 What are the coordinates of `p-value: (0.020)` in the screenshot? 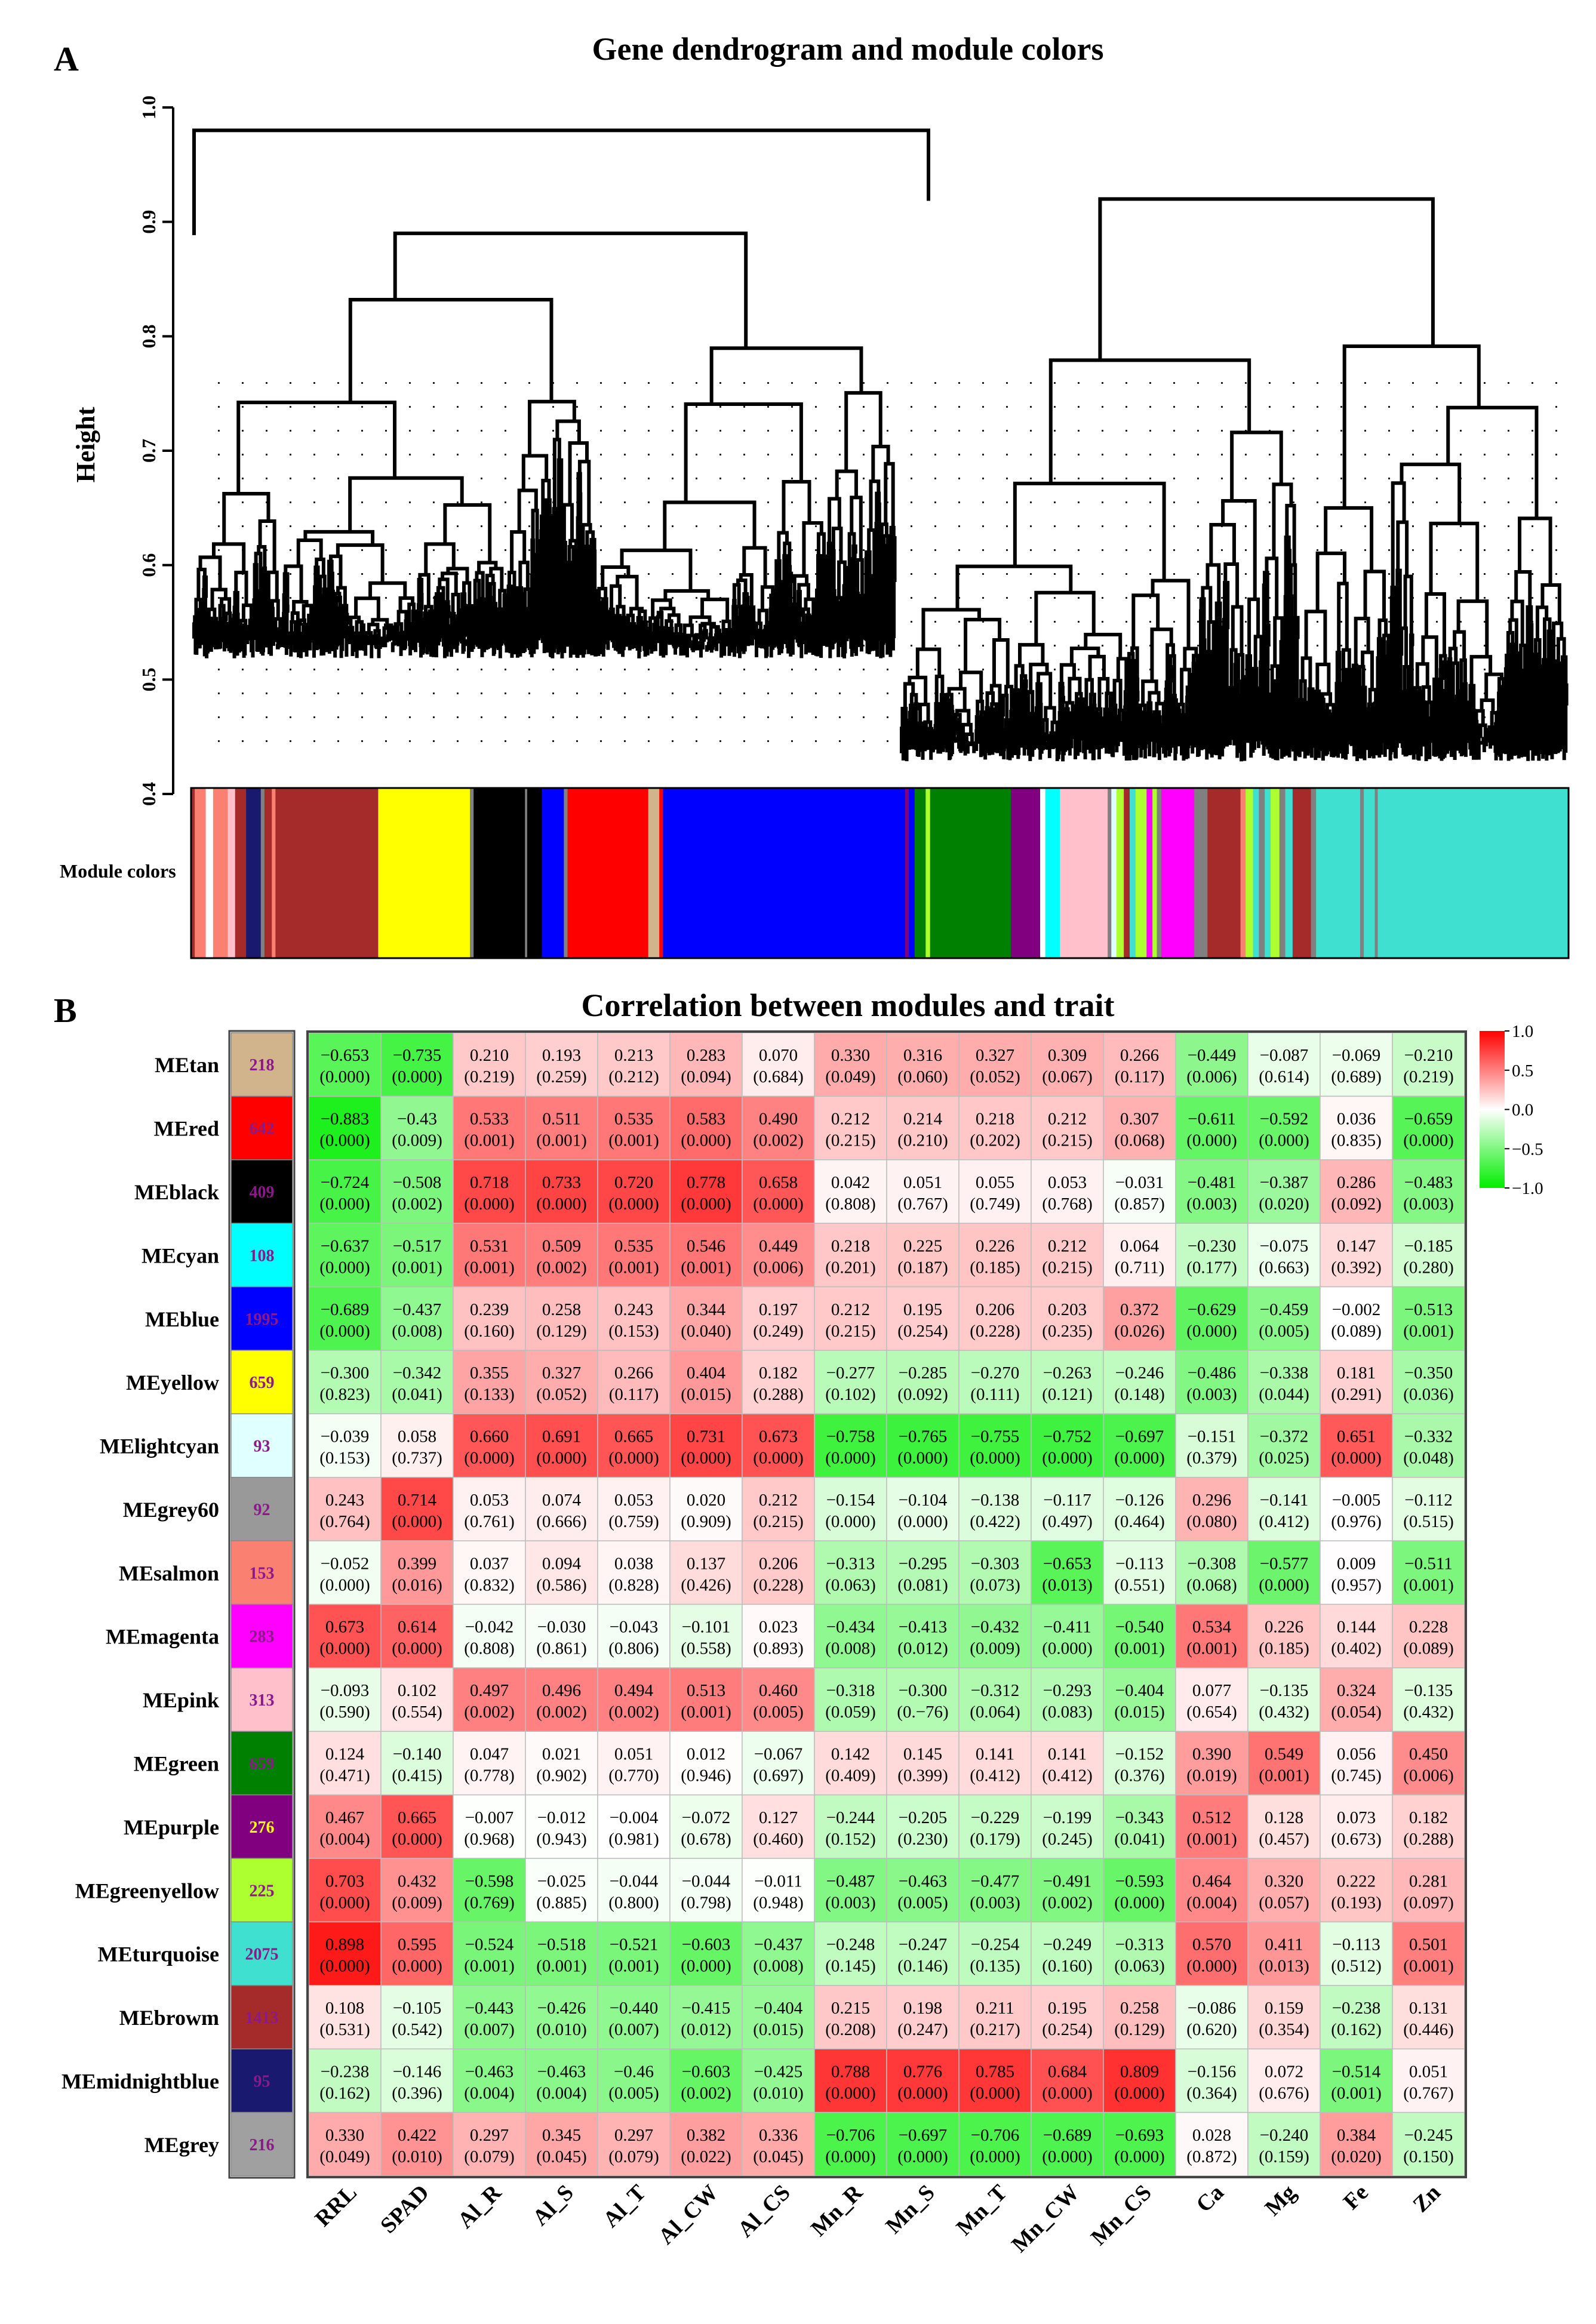 It's located at (1356, 2156).